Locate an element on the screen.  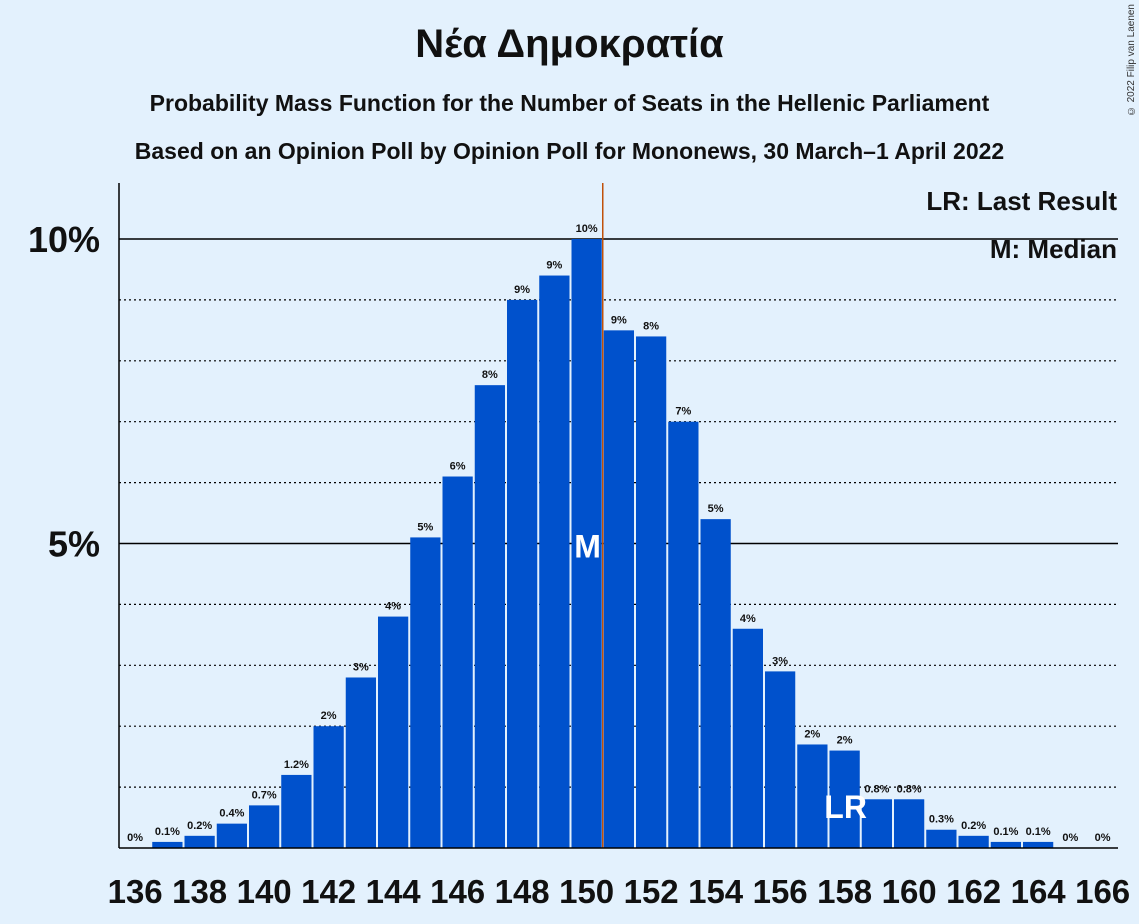
x-tick-label: 144 is located at coordinates (394, 891).